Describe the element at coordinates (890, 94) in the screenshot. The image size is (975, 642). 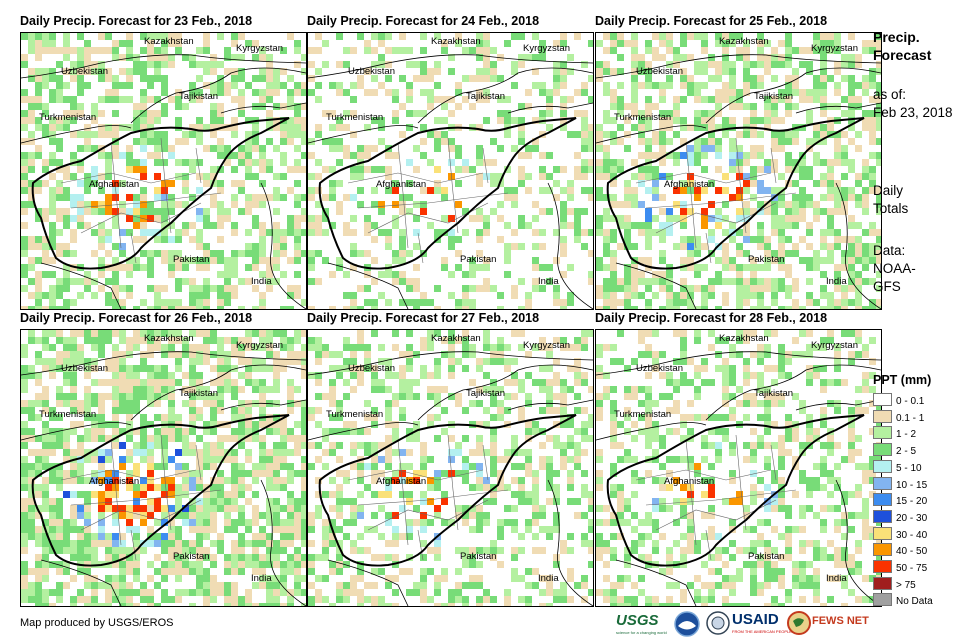
I see `as-of-label: as of:` at that location.